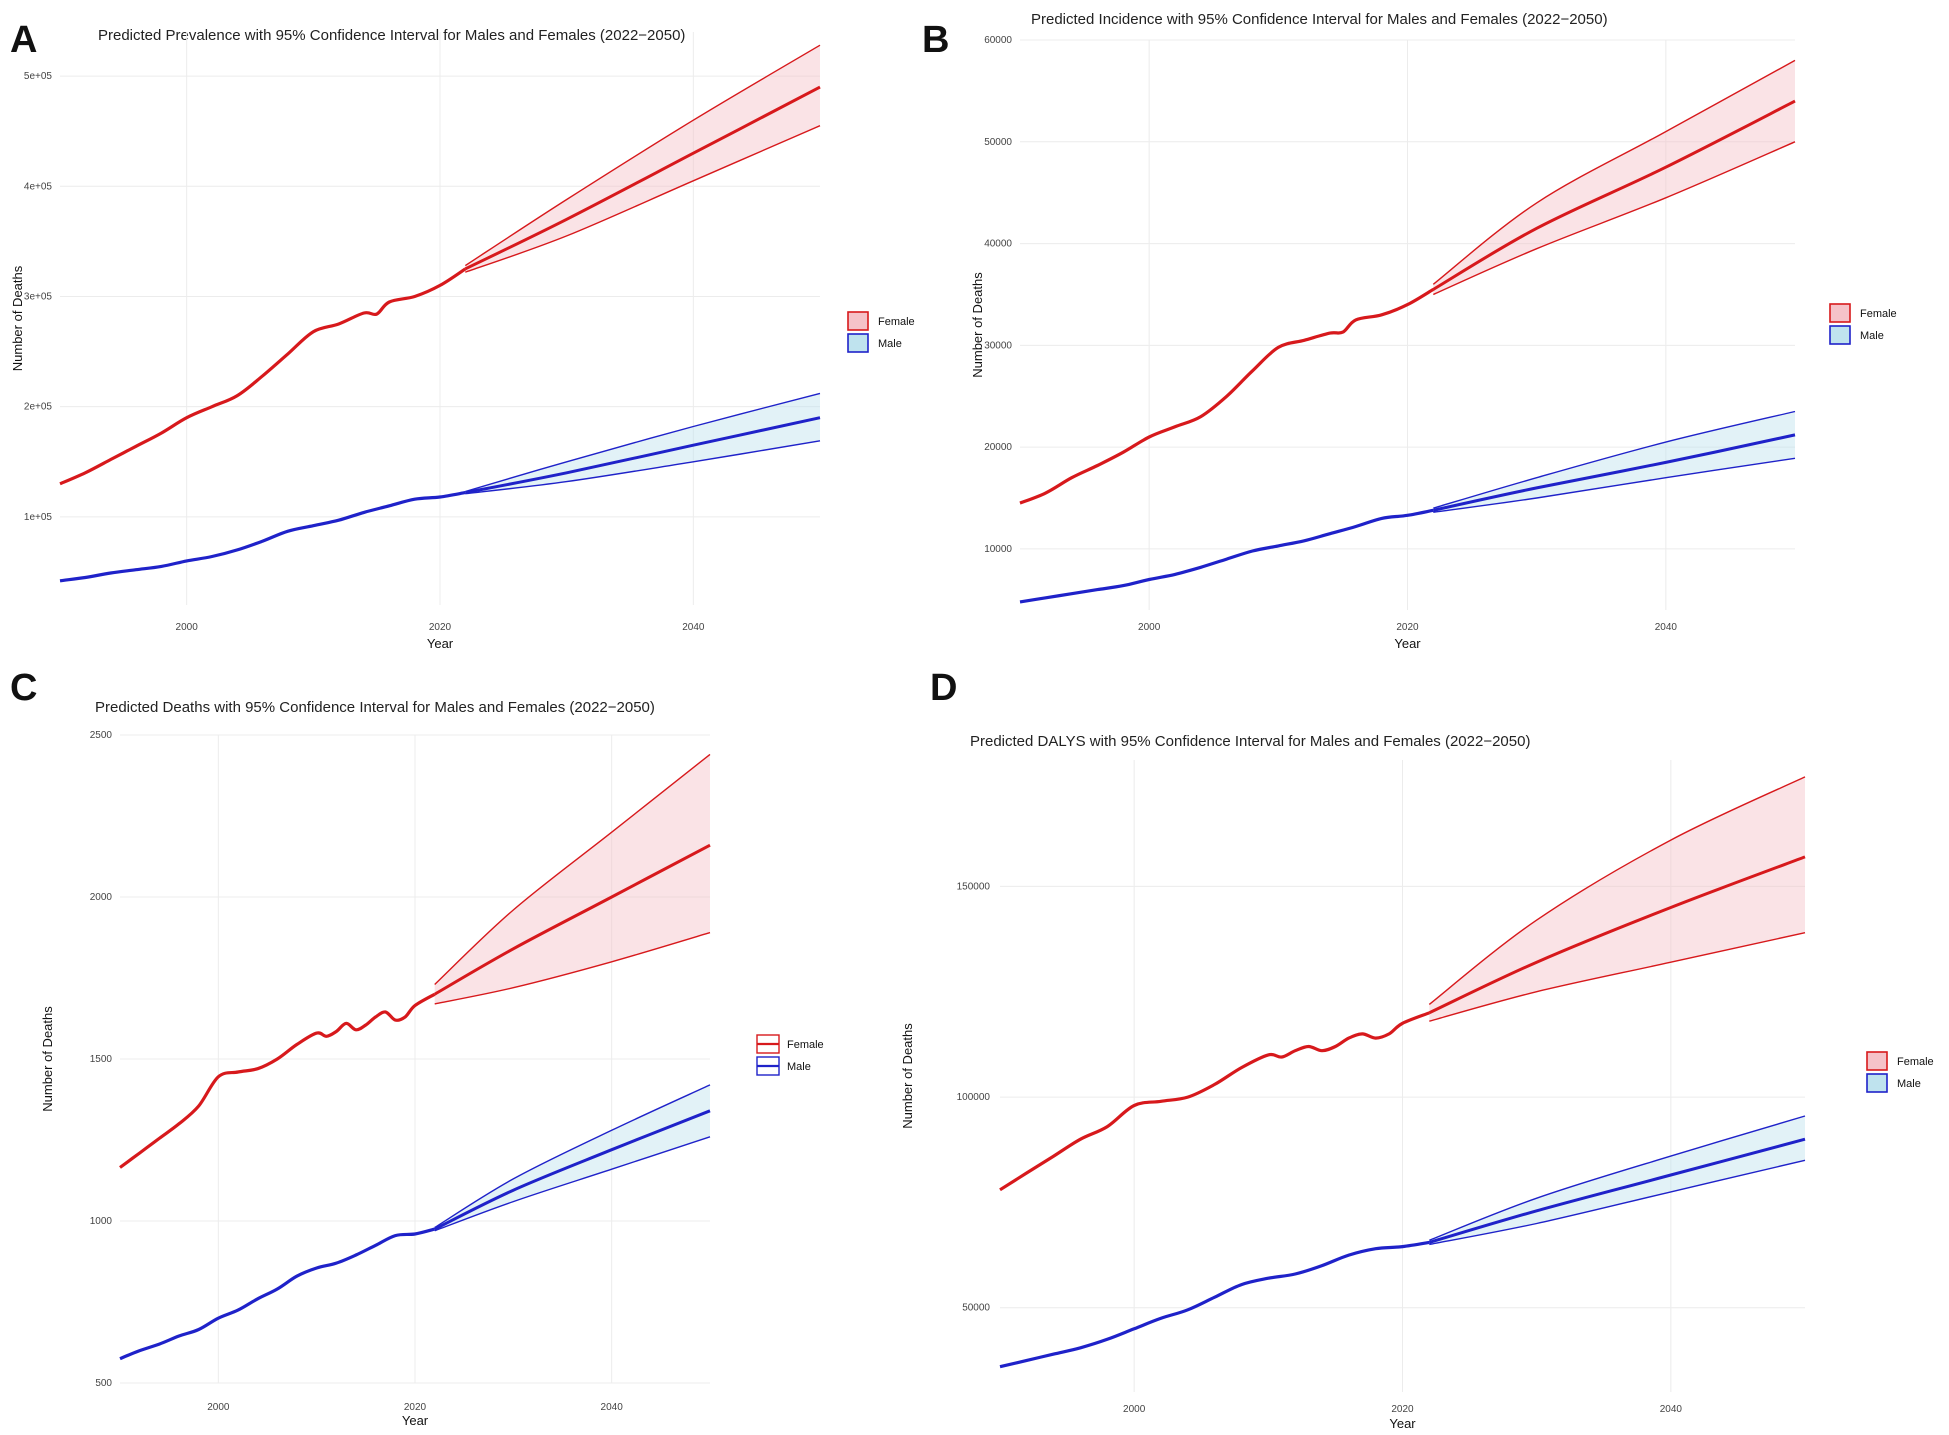 This screenshot has width=1949, height=1435. I want to click on panel-letter: C, so click(23, 688).